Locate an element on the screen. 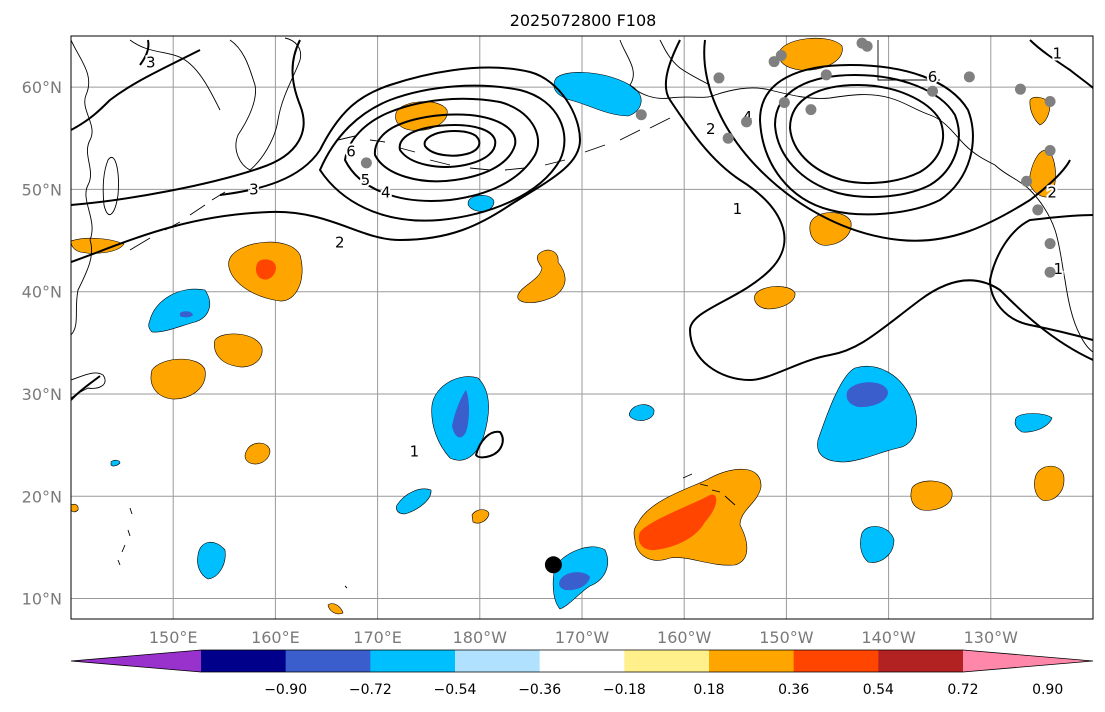 The width and height of the screenshot is (1105, 712). lon-label: 150°E is located at coordinates (173, 637).